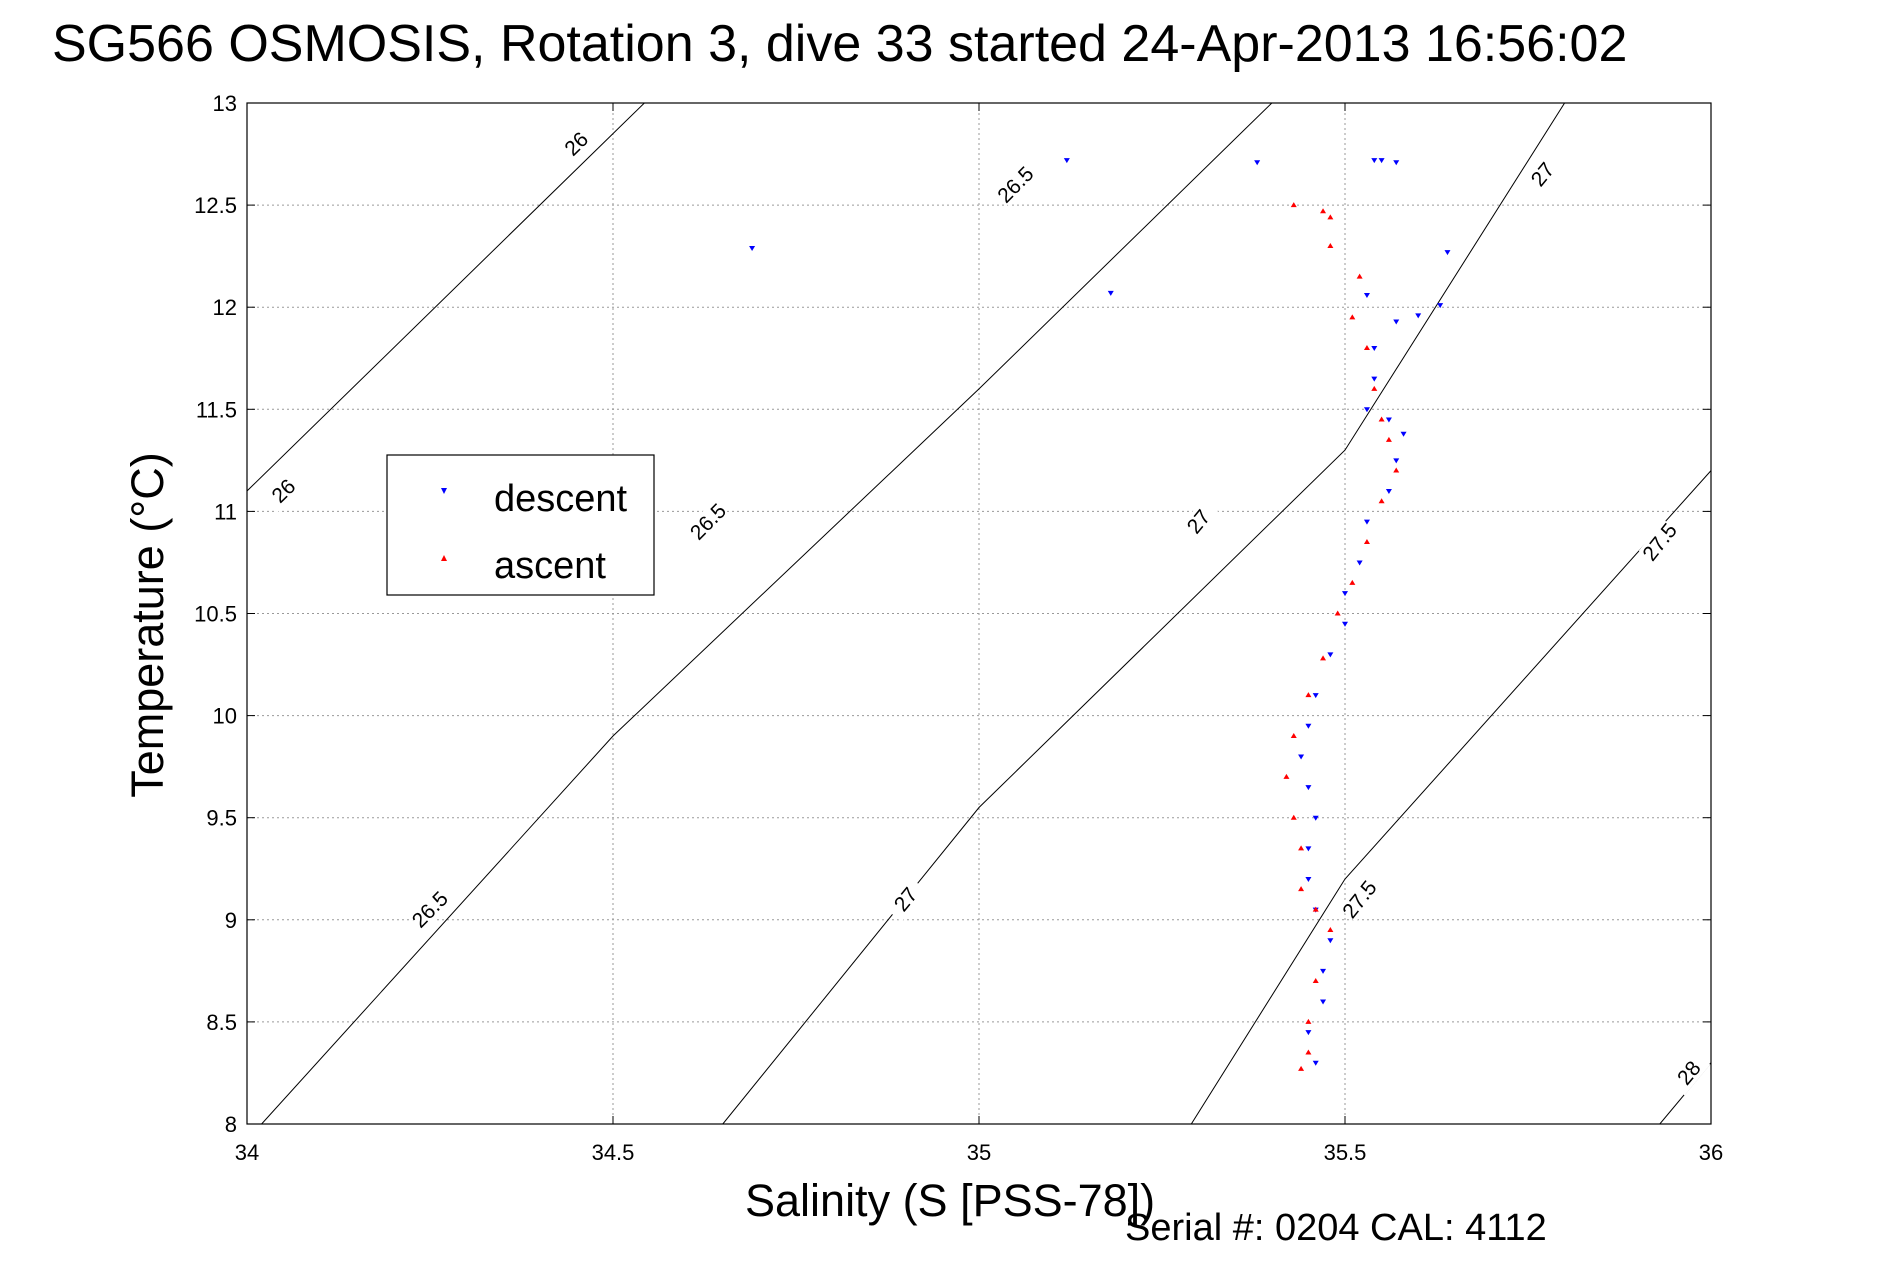 Image resolution: width=1891 pixels, height=1262 pixels. I want to click on legend-label-ascent: ascent, so click(550, 566).